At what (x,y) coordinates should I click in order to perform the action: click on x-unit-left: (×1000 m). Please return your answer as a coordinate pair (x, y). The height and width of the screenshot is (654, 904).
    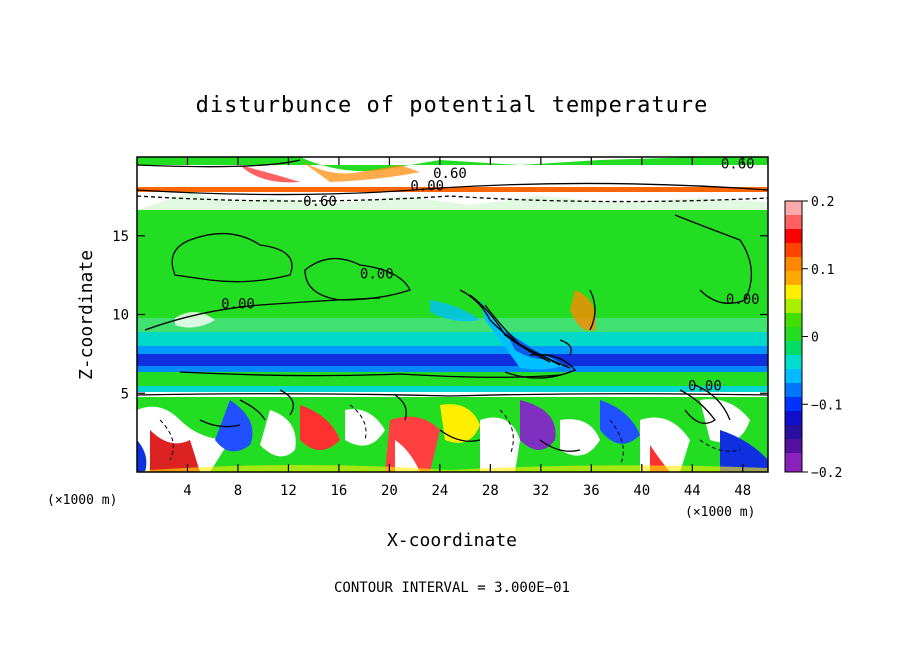
    Looking at the image, I should click on (82, 500).